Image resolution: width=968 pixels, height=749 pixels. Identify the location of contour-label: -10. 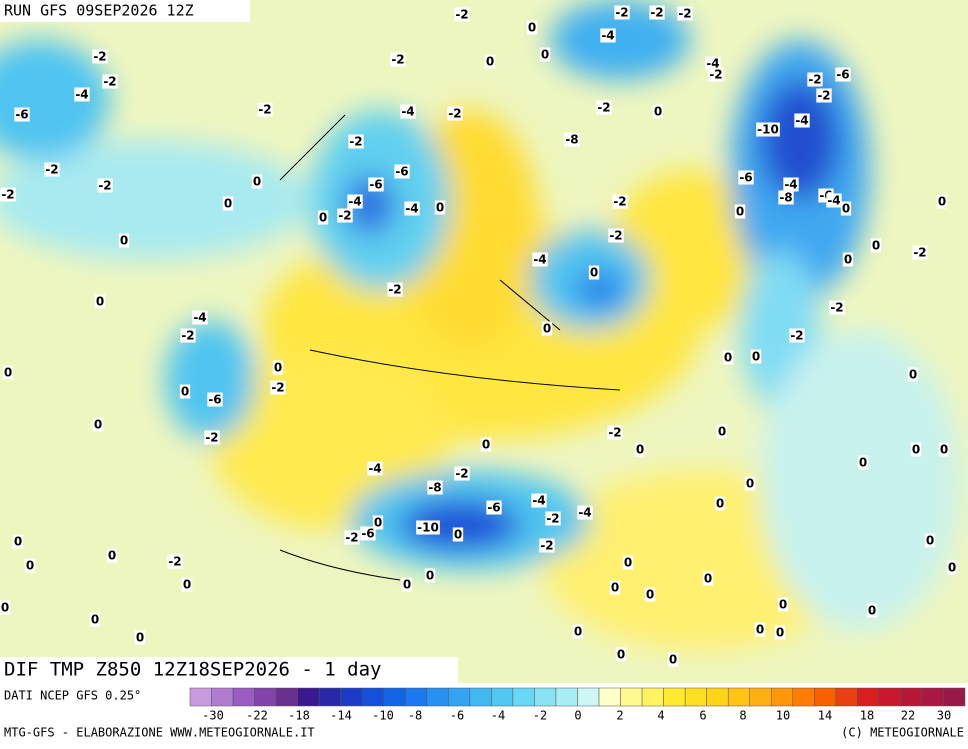
(768, 130).